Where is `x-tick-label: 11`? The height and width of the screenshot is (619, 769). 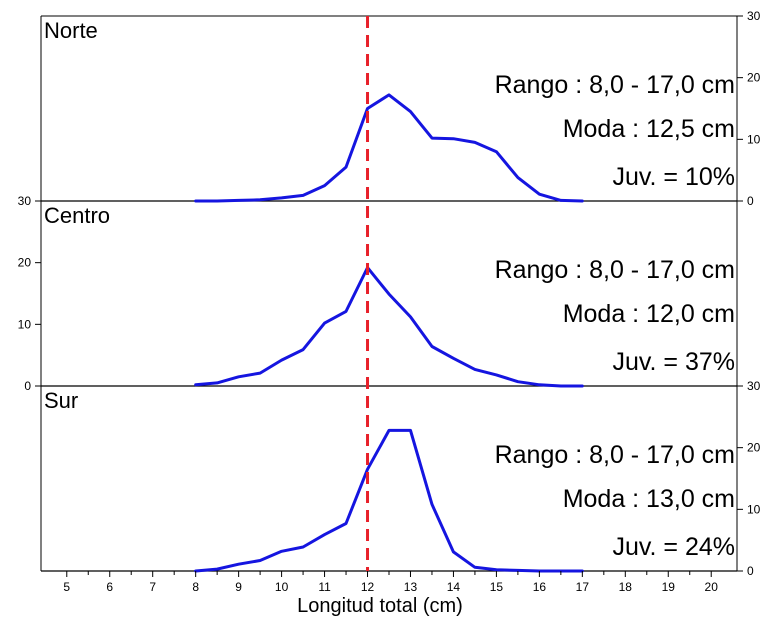 x-tick-label: 11 is located at coordinates (324, 587).